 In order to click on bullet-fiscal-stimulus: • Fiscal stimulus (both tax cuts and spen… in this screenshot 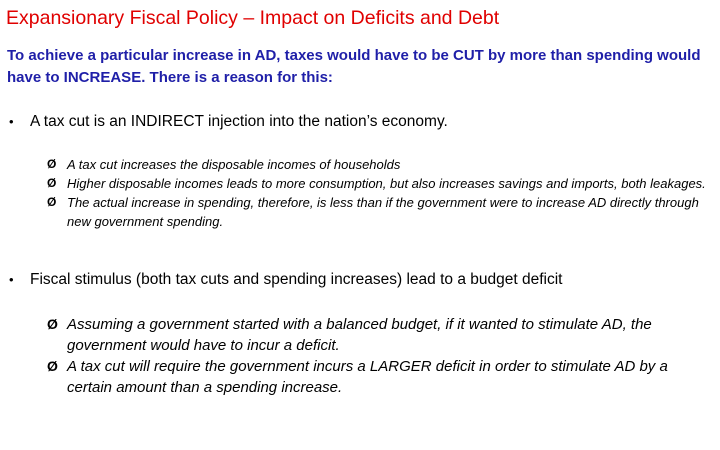, I will do `click(285, 280)`.